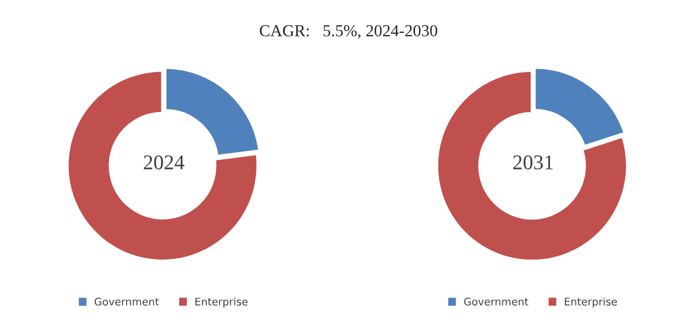  What do you see at coordinates (164, 162) in the screenshot?
I see `text: 2024` at bounding box center [164, 162].